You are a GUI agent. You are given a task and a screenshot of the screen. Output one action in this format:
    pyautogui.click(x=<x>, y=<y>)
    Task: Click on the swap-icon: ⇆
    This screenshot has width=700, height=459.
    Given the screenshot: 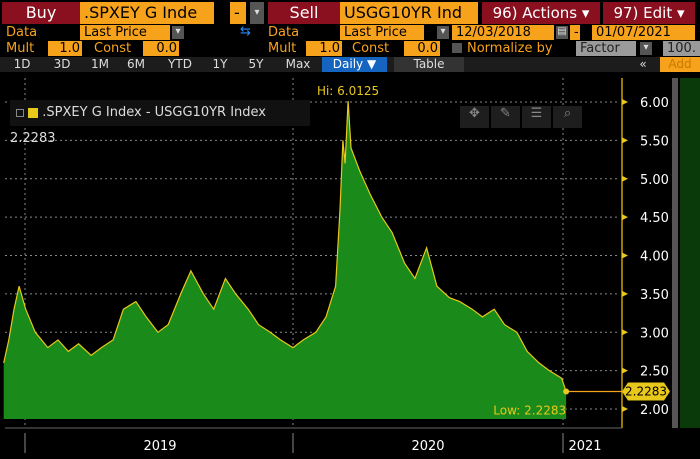 What is the action you would take?
    pyautogui.click(x=245, y=31)
    